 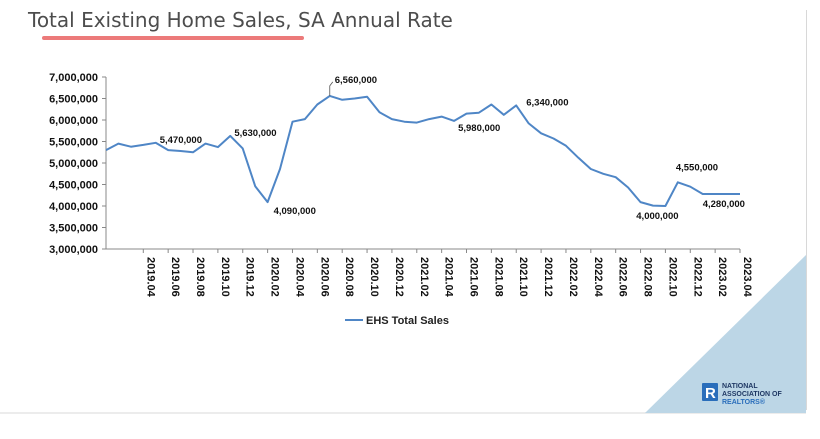 What do you see at coordinates (173, 38) in the screenshot?
I see `title-underline` at bounding box center [173, 38].